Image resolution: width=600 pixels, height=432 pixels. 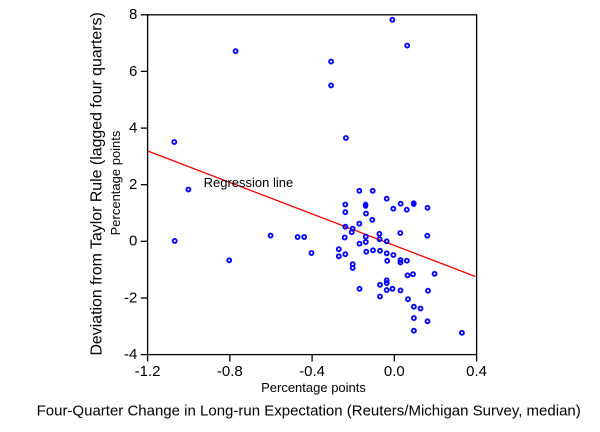 What do you see at coordinates (148, 371) in the screenshot?
I see `svg-text: -1.2` at bounding box center [148, 371].